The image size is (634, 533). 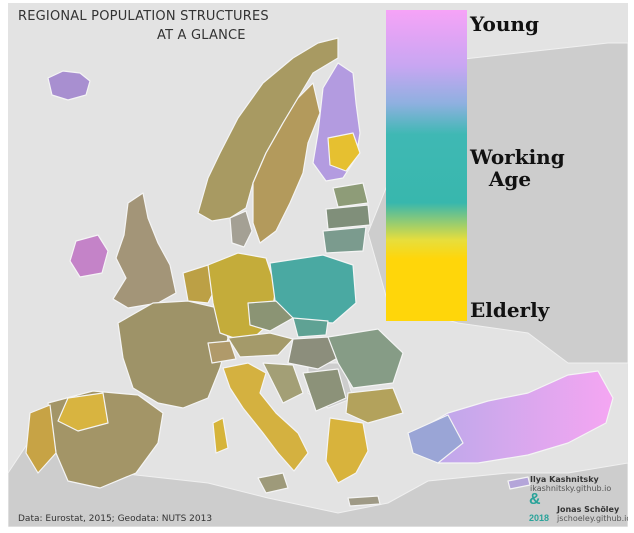 I want to click on region-norway, so click(x=268, y=129).